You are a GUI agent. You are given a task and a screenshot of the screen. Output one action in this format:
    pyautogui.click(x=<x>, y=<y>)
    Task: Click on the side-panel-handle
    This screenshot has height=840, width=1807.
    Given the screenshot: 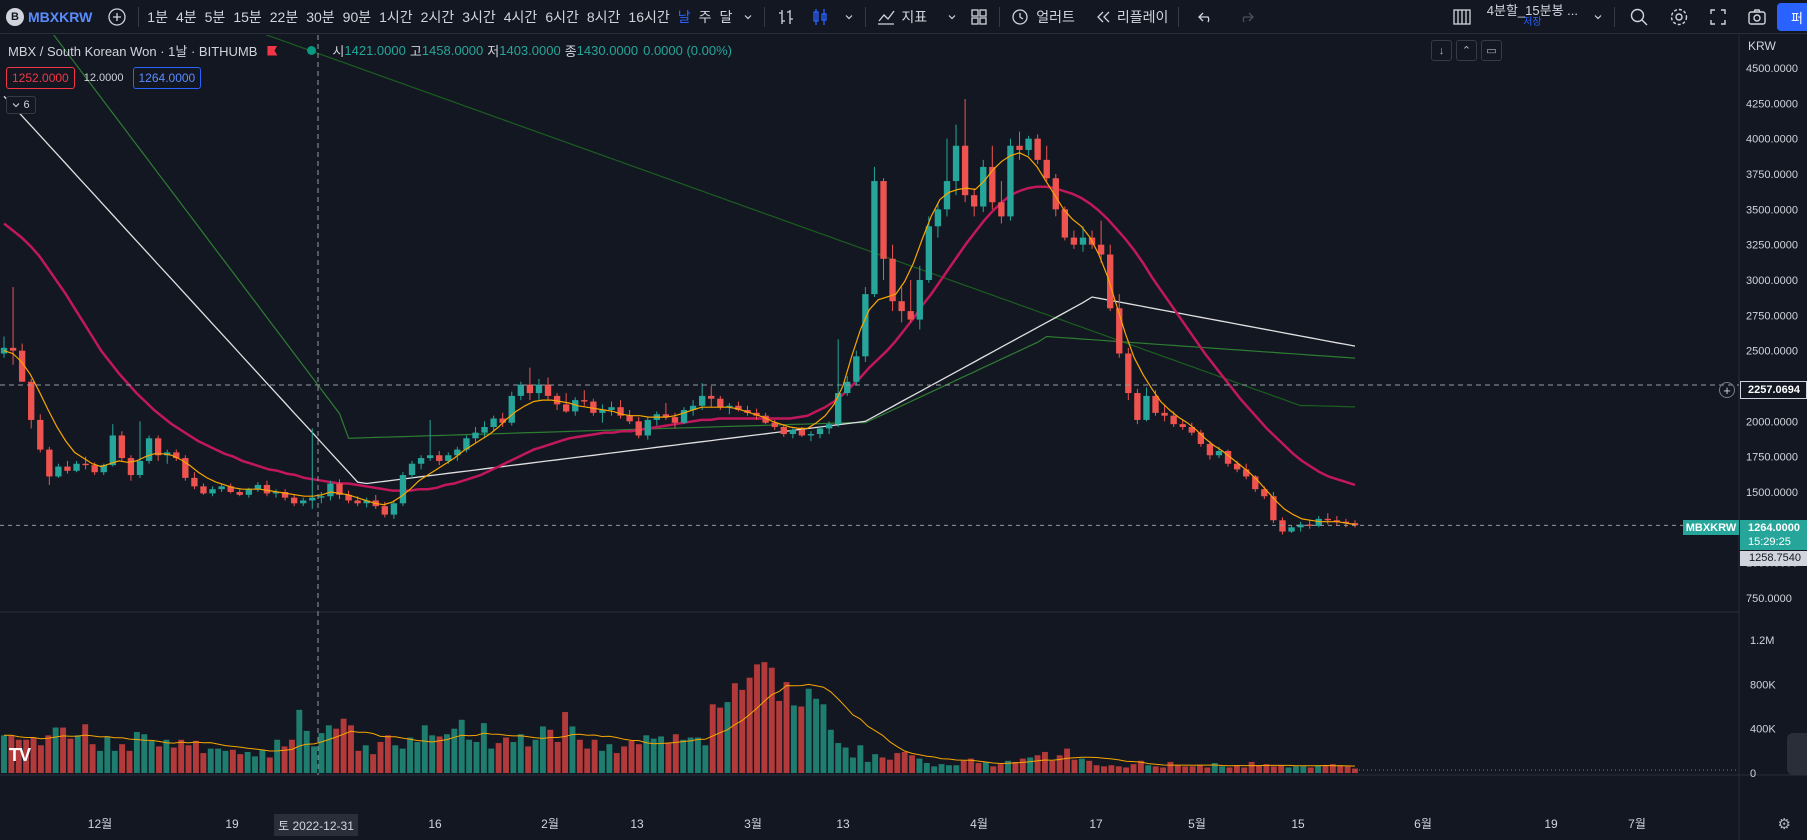 What is the action you would take?
    pyautogui.click(x=1797, y=754)
    